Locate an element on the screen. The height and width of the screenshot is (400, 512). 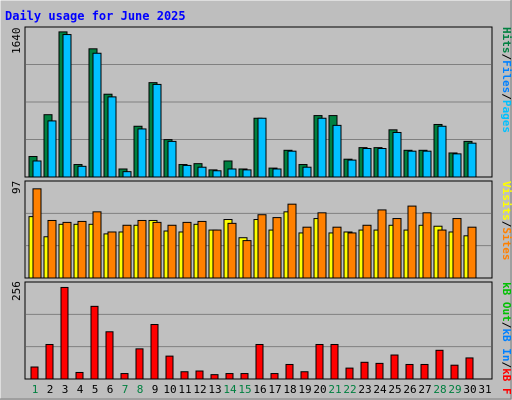
chart-title: Daily usage for June 2025 is located at coordinates (95, 16).